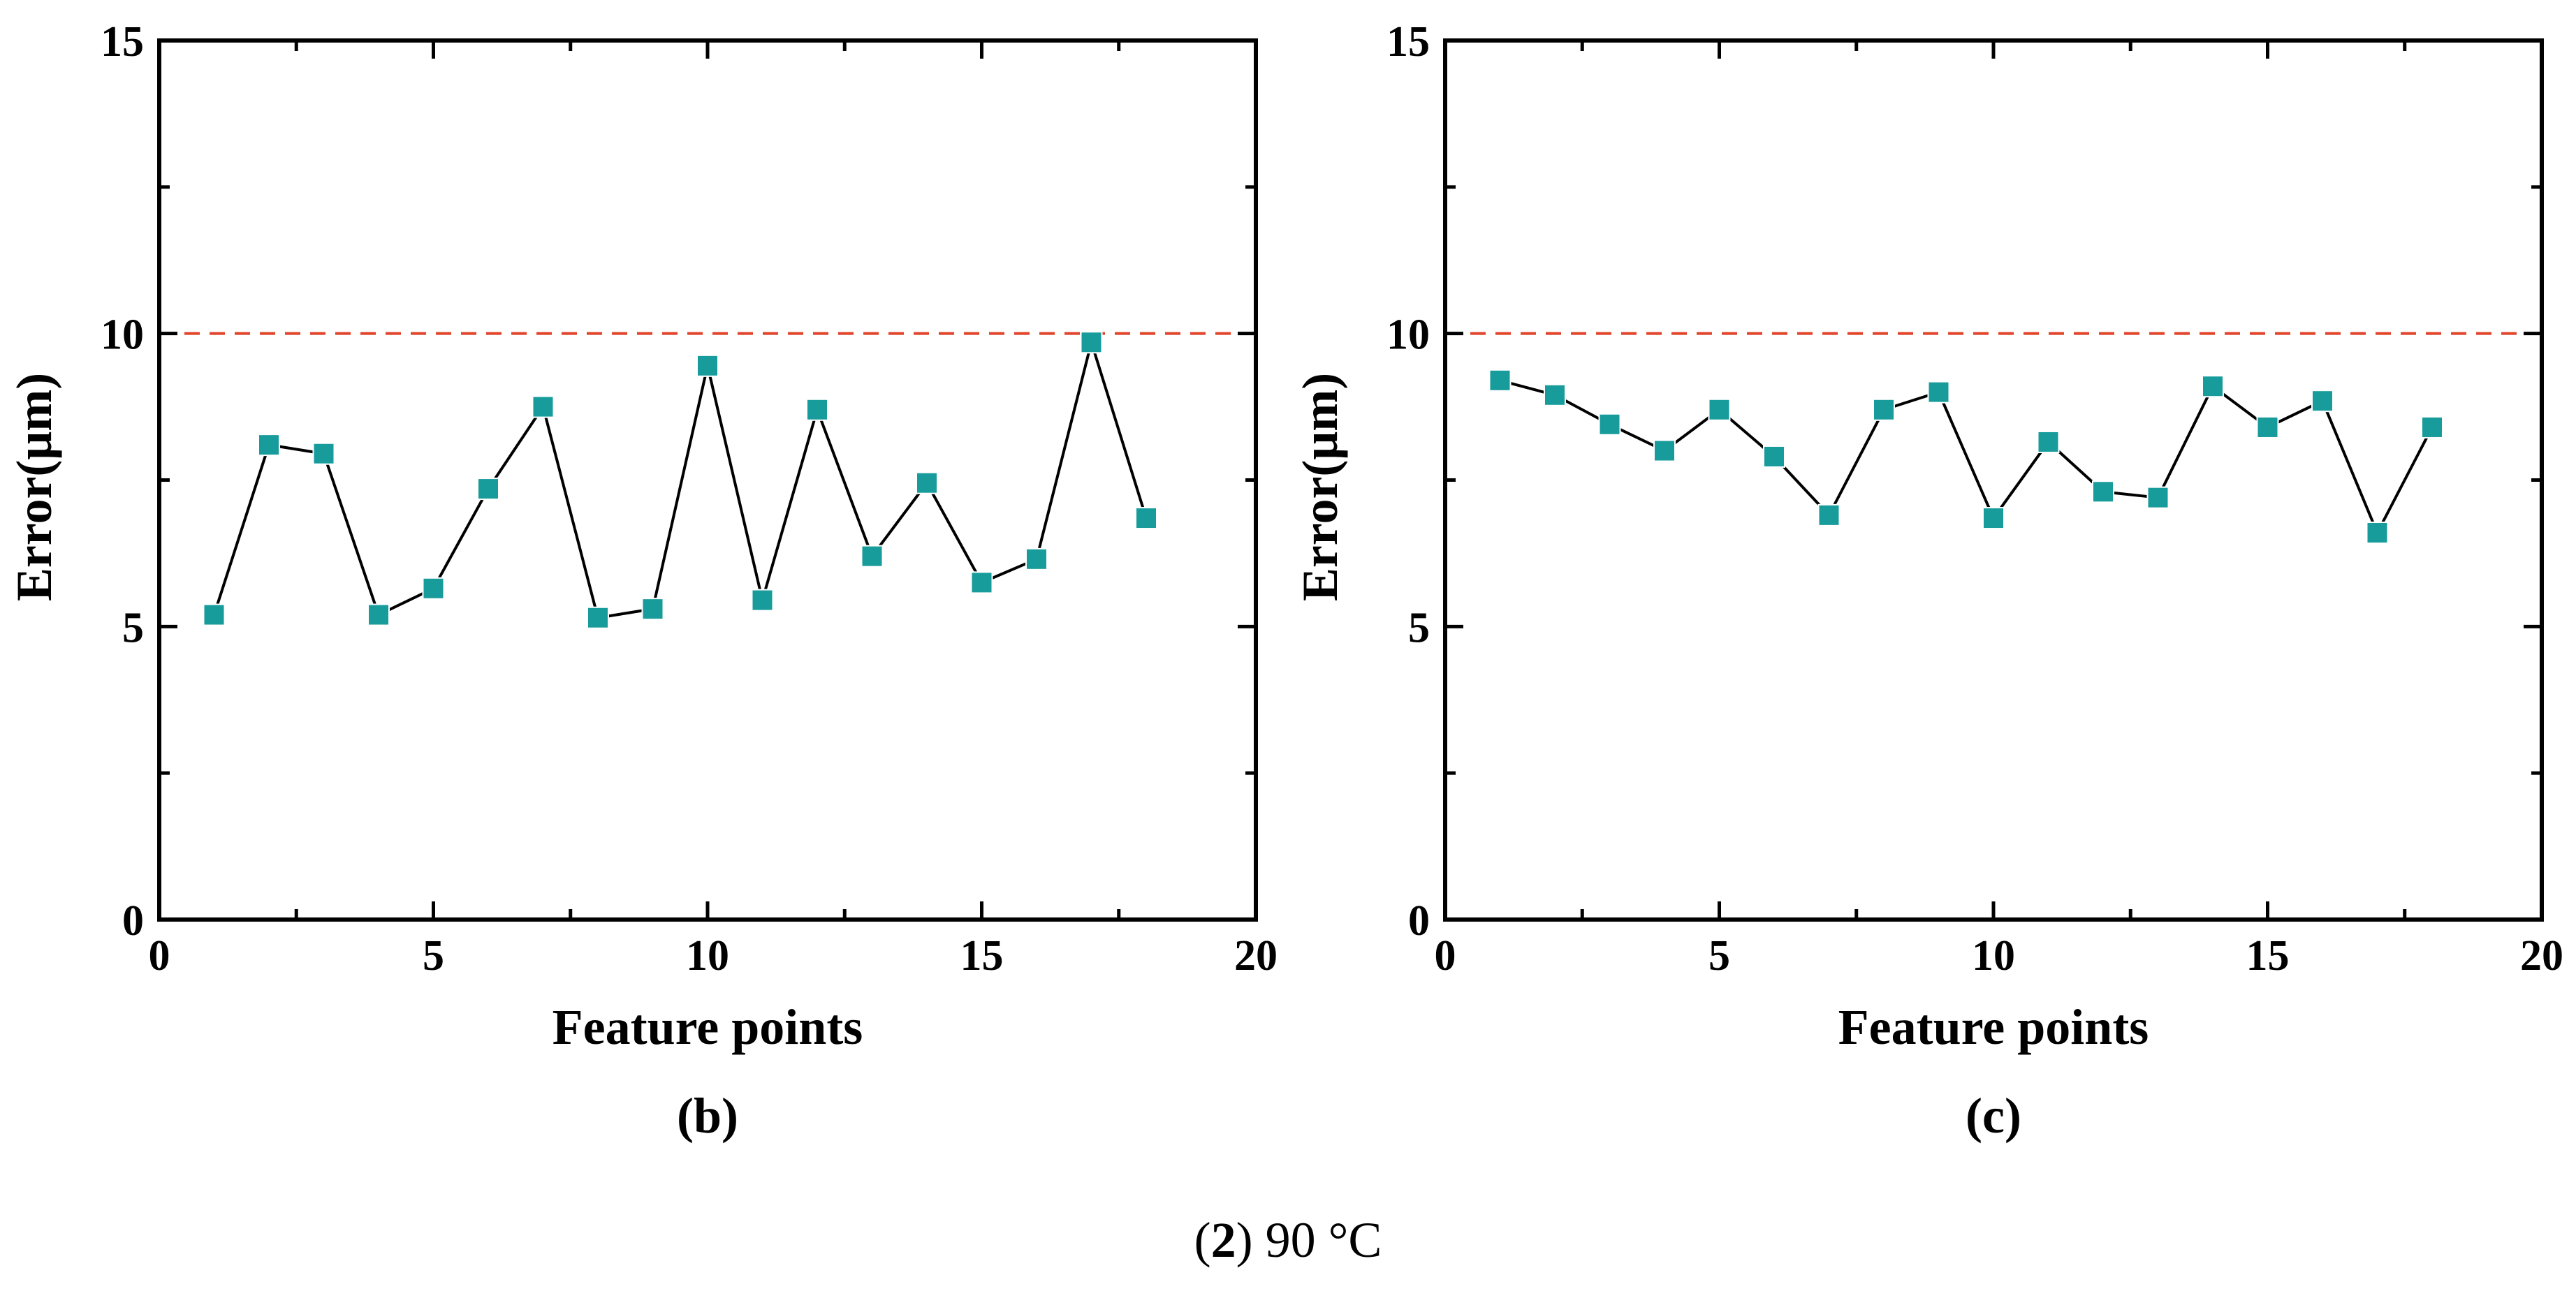 Image resolution: width=2576 pixels, height=1298 pixels. What do you see at coordinates (1223, 1240) in the screenshot?
I see `caption-number: 2` at bounding box center [1223, 1240].